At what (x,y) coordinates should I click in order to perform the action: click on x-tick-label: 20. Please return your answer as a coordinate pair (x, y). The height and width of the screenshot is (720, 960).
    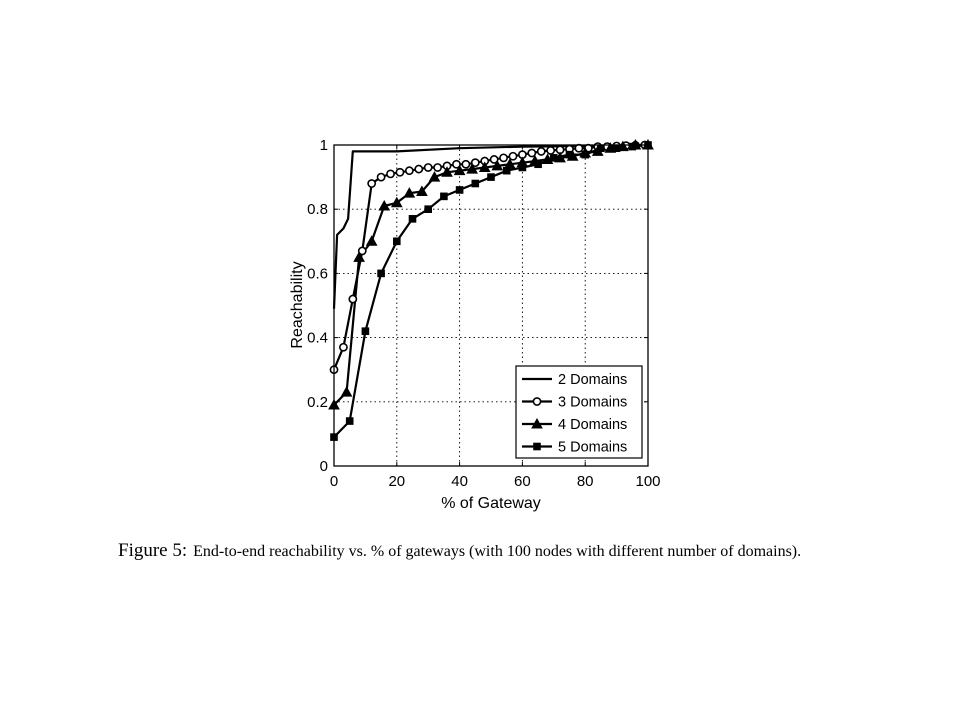
    Looking at the image, I should click on (396, 481).